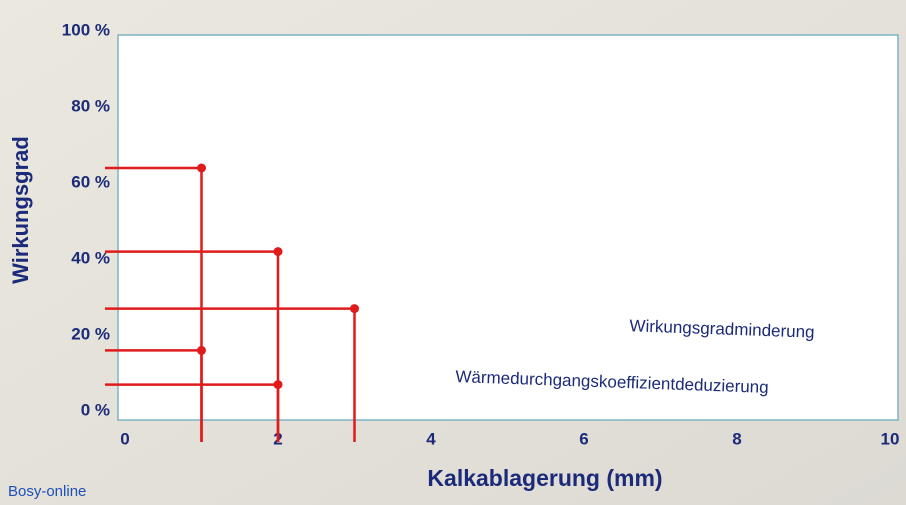 The width and height of the screenshot is (906, 505). What do you see at coordinates (90, 105) in the screenshot?
I see `y-tick-label: 80 %` at bounding box center [90, 105].